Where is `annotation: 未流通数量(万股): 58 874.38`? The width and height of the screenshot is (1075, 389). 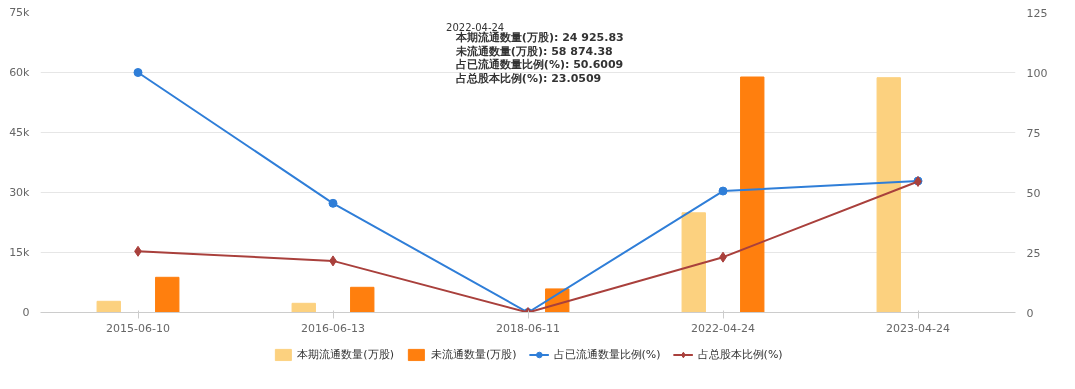 annotation: 未流通数量(万股): 58 874.38 is located at coordinates (533, 51).